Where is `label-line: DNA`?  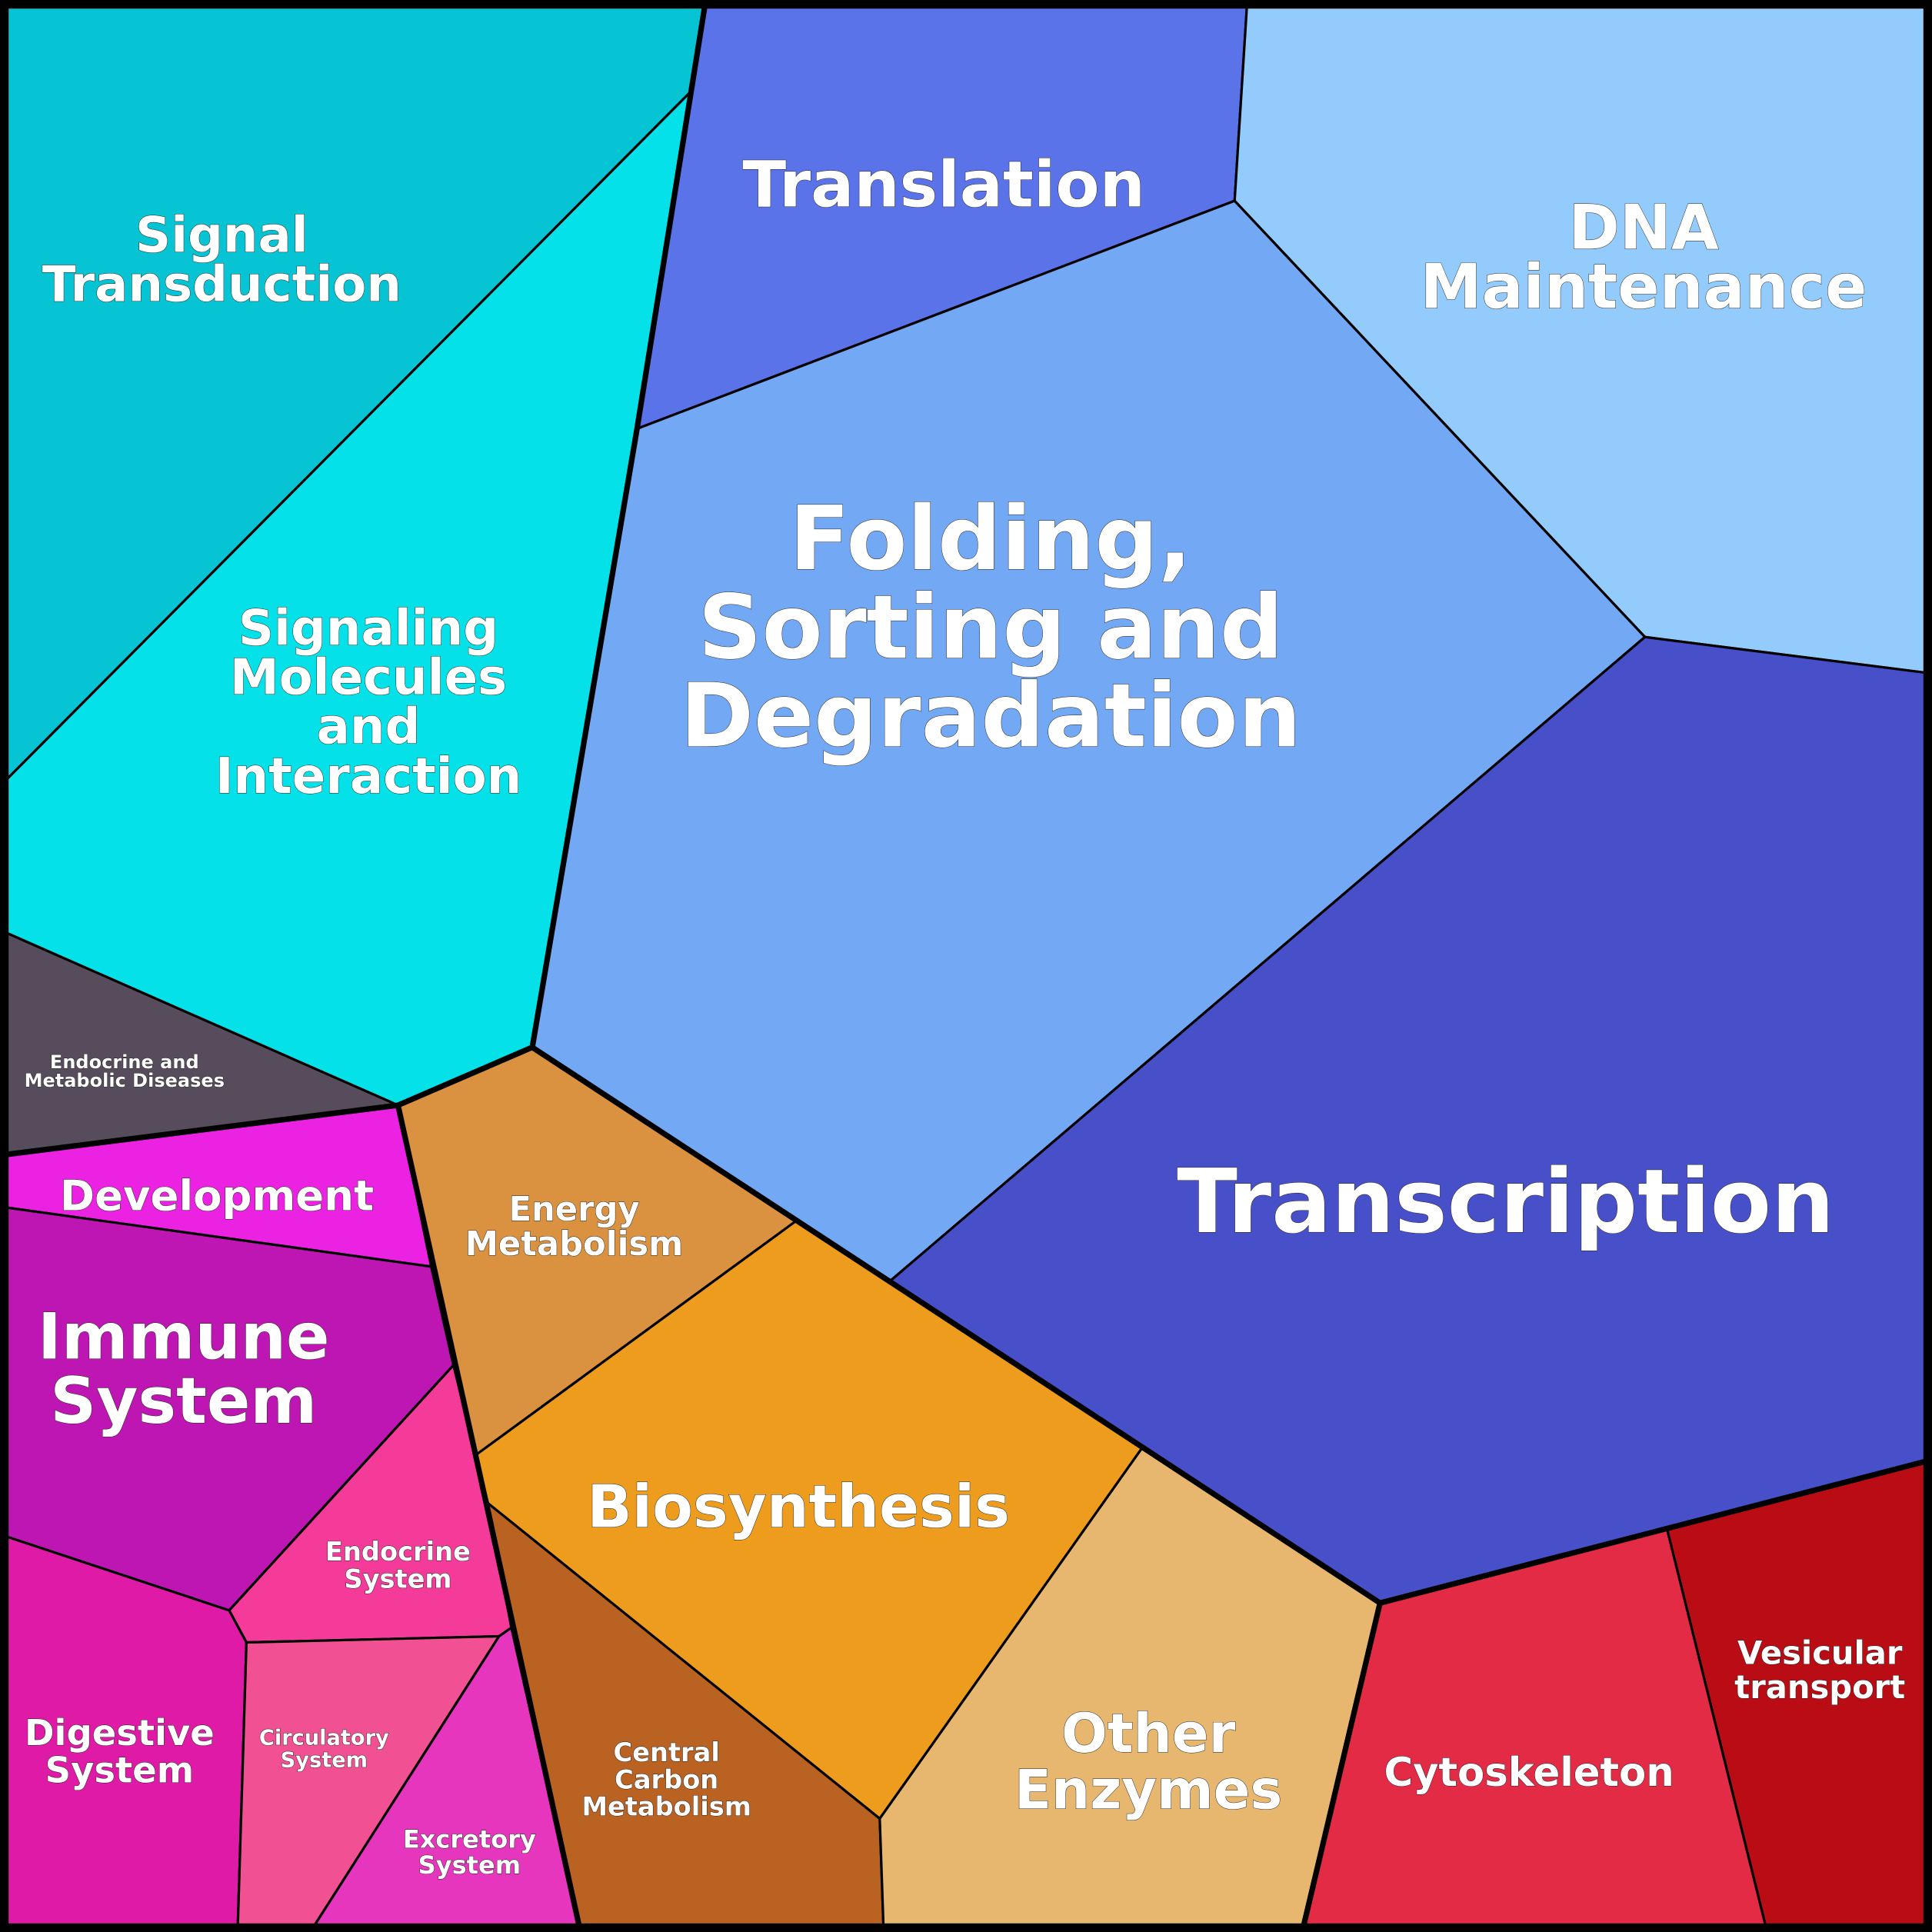 label-line: DNA is located at coordinates (1643, 228).